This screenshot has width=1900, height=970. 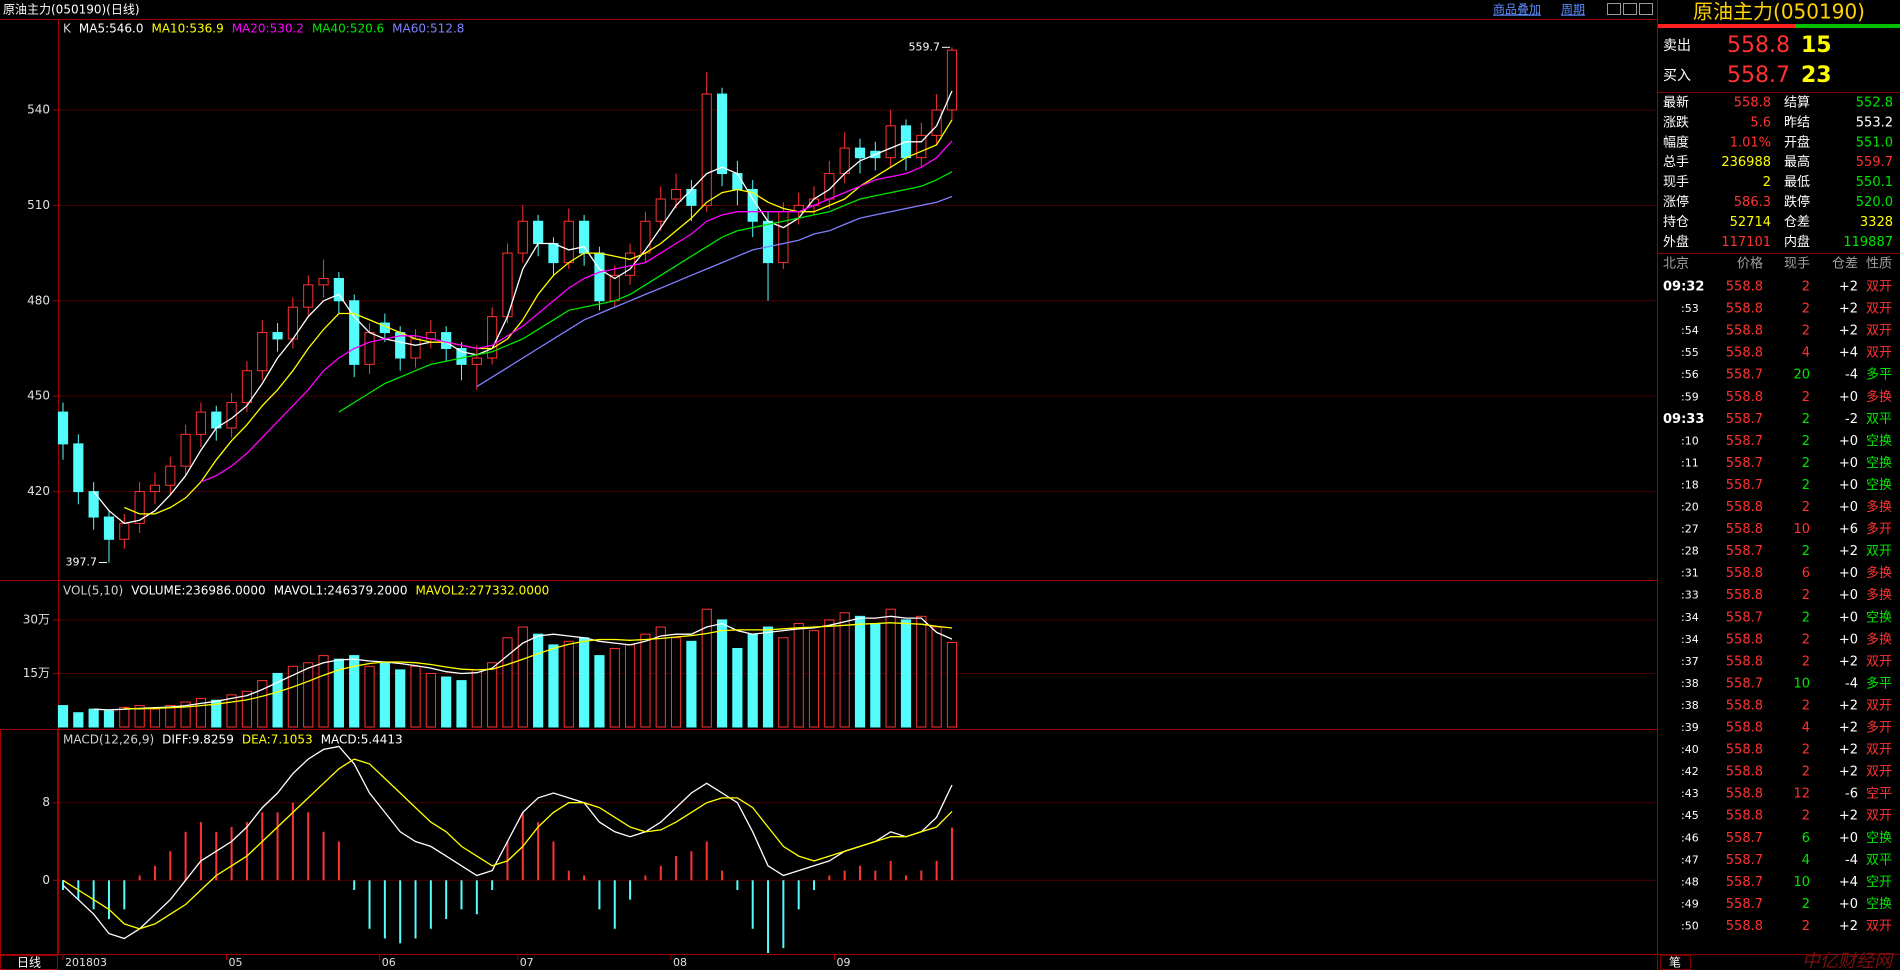 I want to click on tick-time: :53, so click(x=1690, y=308).